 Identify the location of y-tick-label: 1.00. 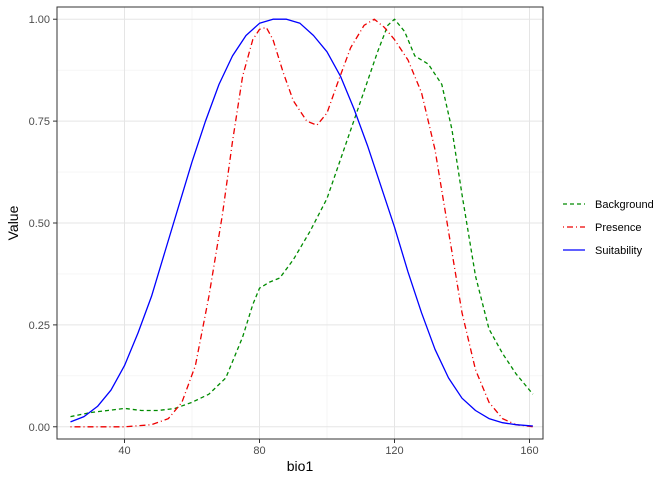
(39, 20).